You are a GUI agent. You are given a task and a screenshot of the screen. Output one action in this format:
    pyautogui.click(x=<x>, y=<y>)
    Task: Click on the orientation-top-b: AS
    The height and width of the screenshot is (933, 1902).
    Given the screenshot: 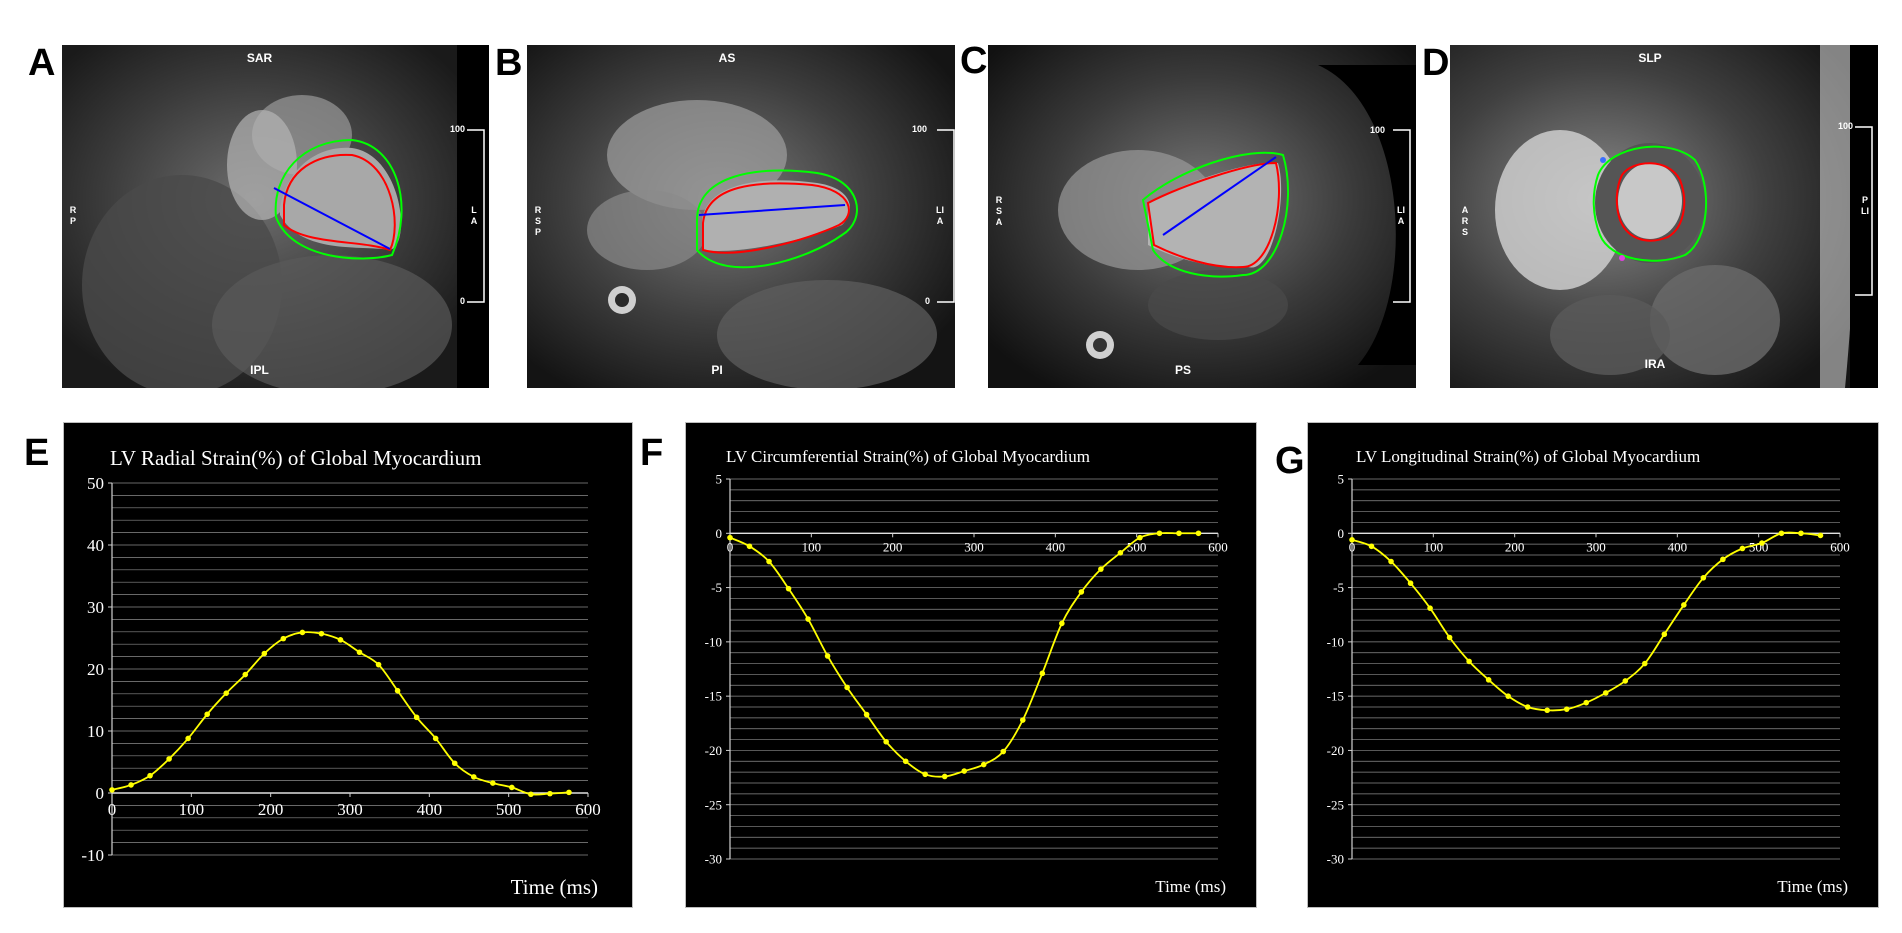 What is the action you would take?
    pyautogui.click(x=727, y=58)
    